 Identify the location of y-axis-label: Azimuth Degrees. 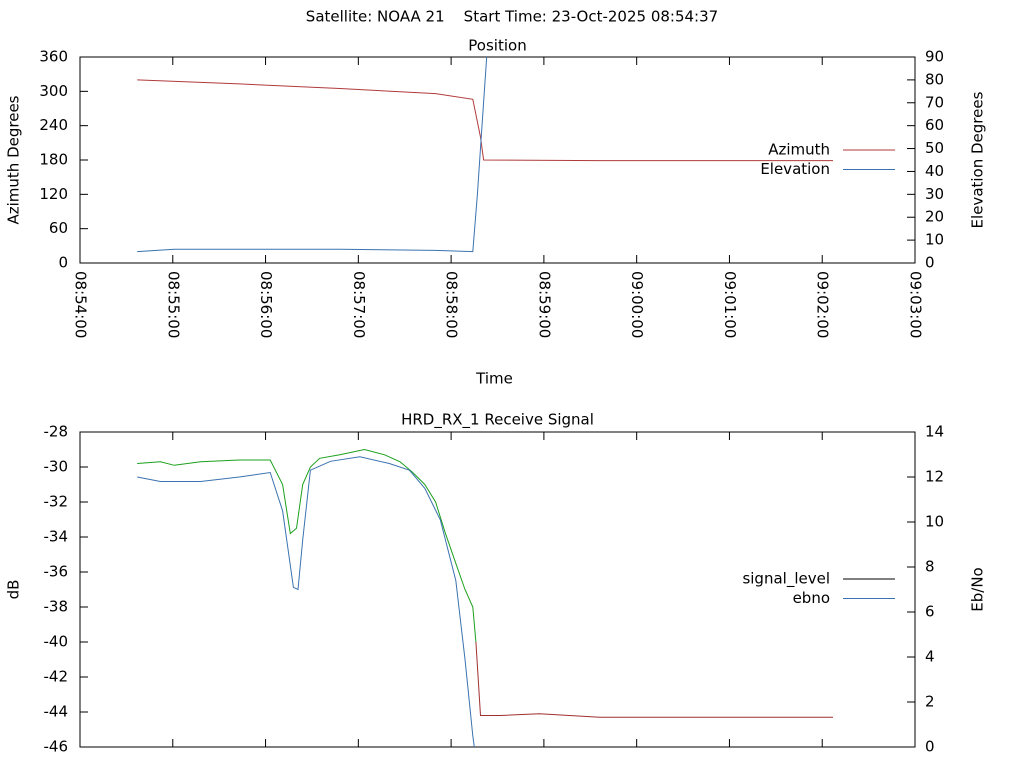
(14, 159).